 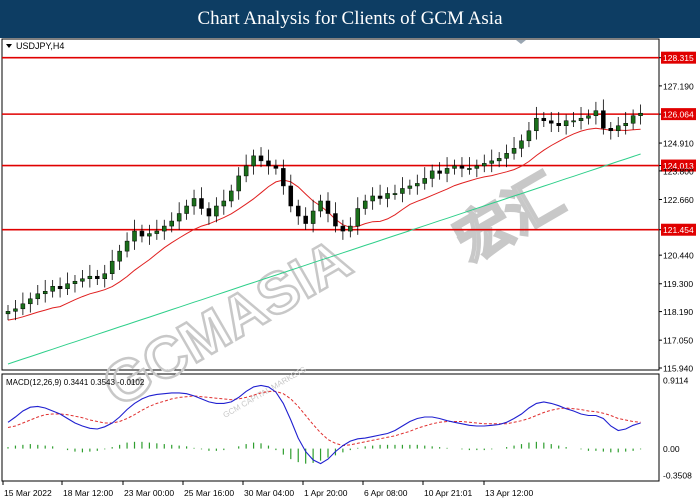 I want to click on x-tick-label: 13 Apr 12:00, so click(x=509, y=493).